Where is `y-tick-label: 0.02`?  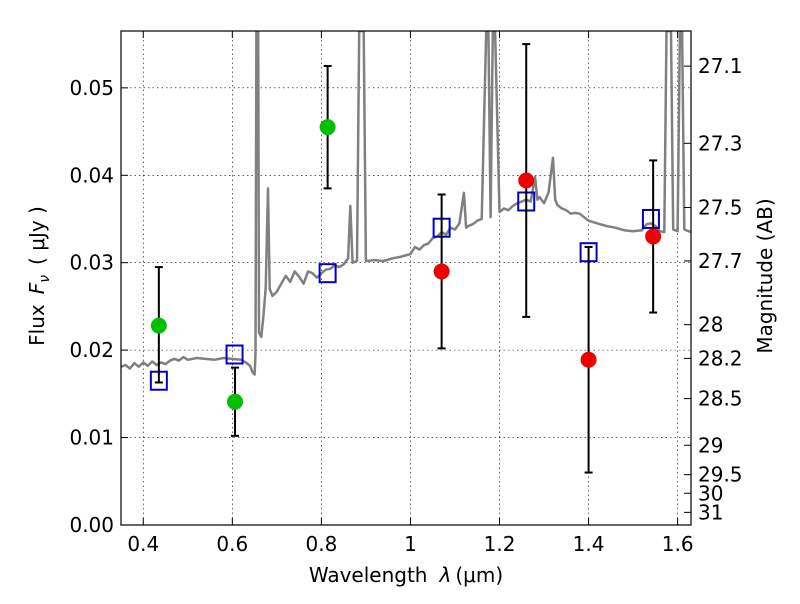 y-tick-label: 0.02 is located at coordinates (91, 350).